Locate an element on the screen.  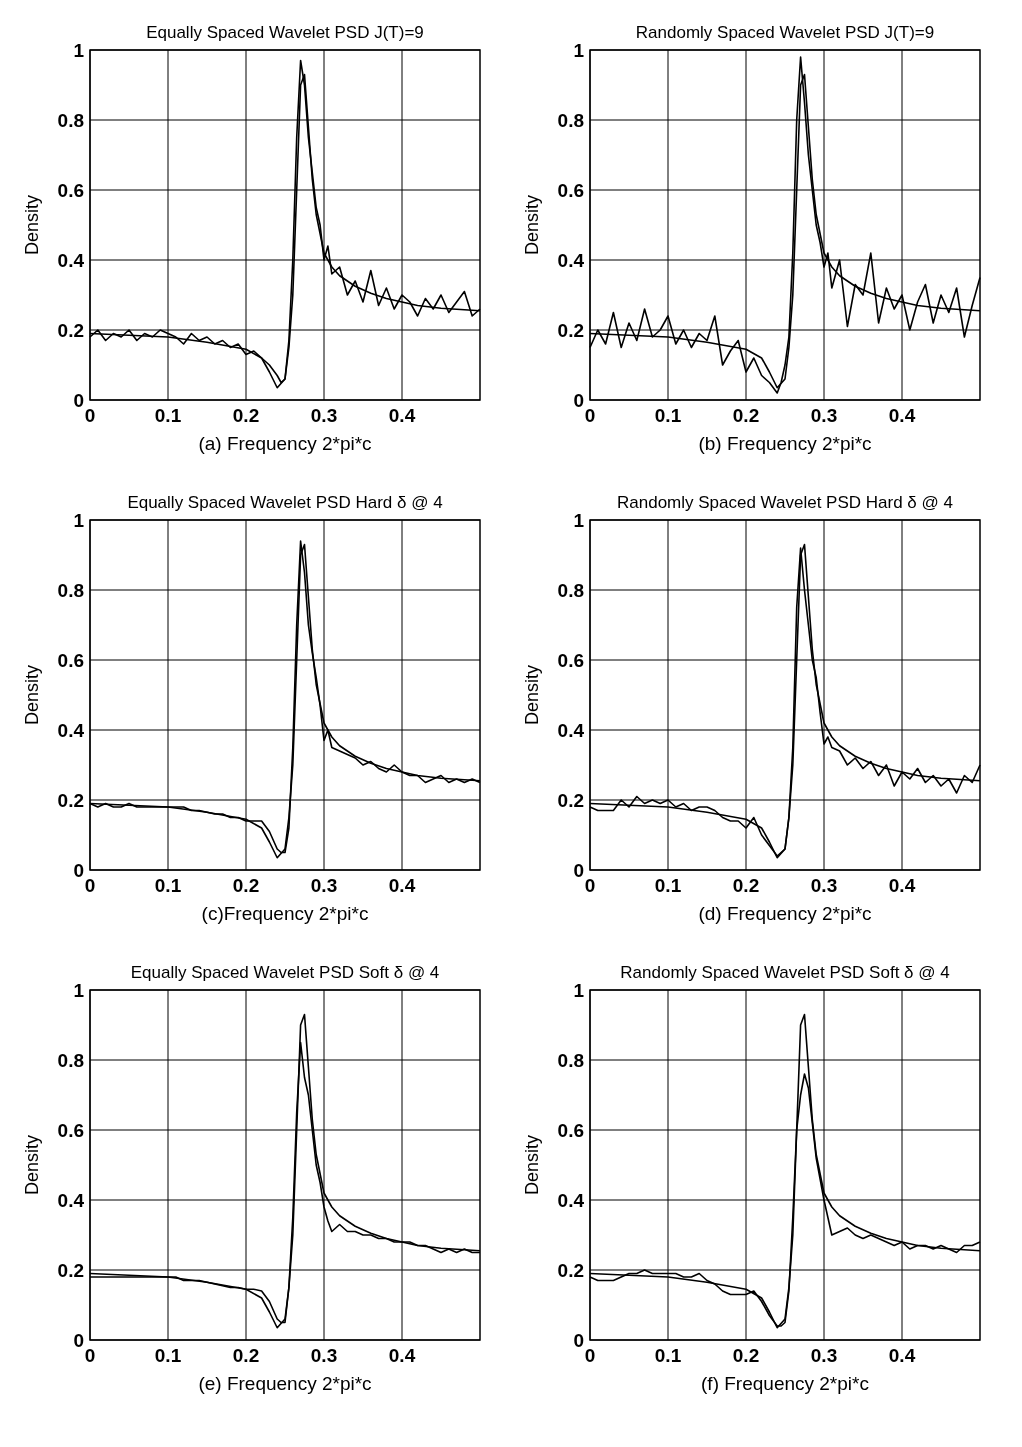
chart-title: Randomly Spaced Wavelet PSD J(T)=9 is located at coordinates (785, 32).